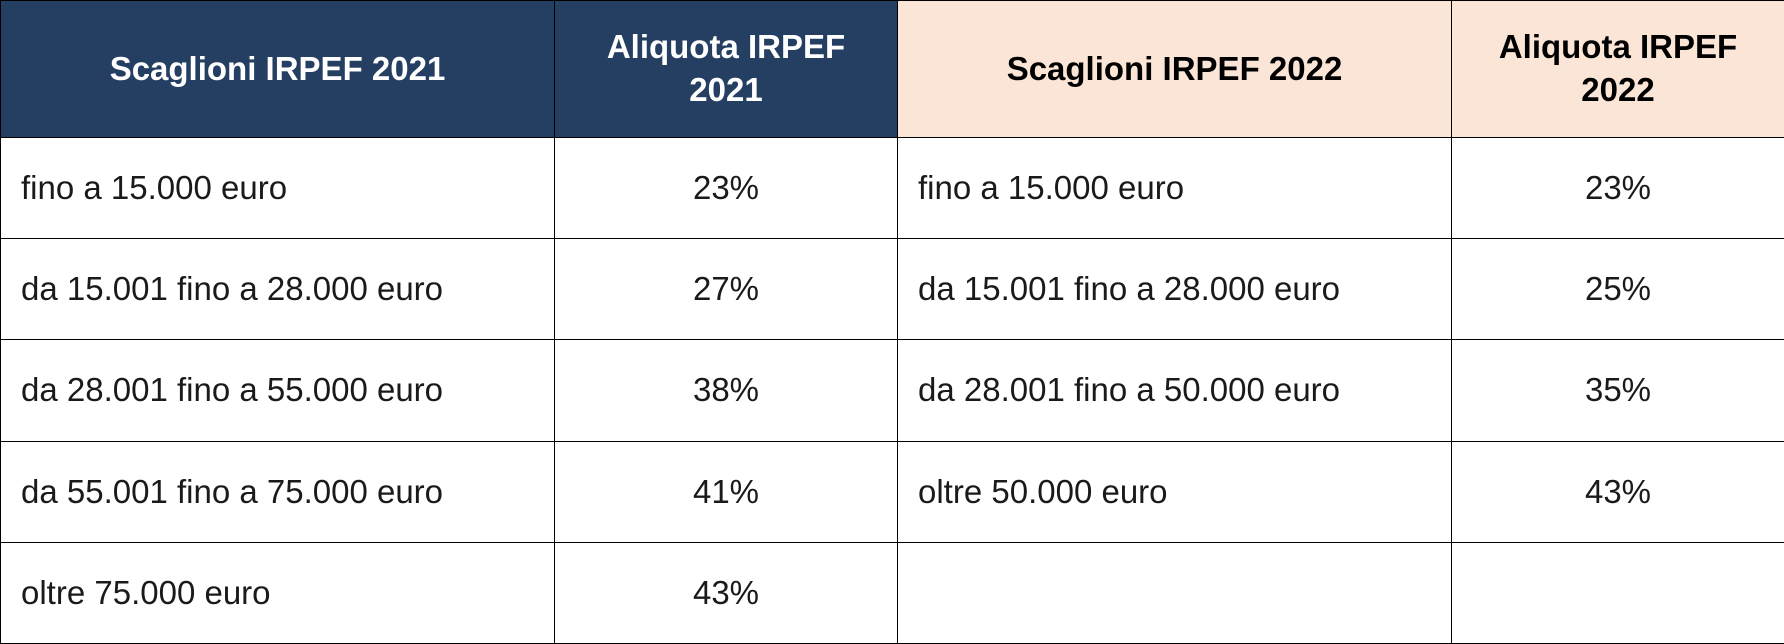  I want to click on rate-cell: 41%, so click(726, 491).